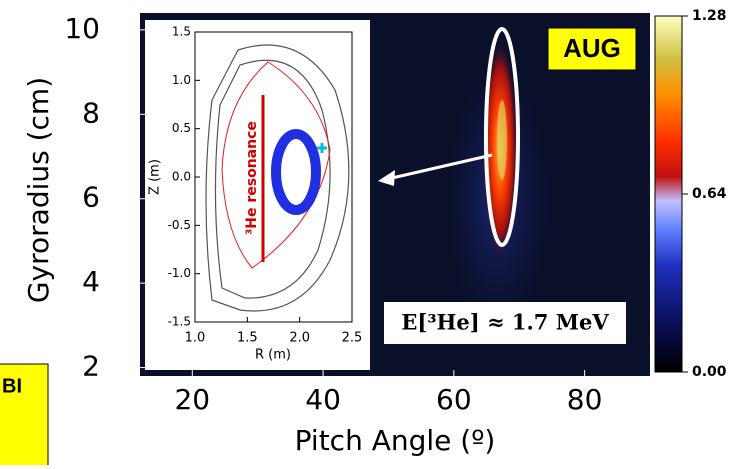  I want to click on aug-label: AUG, so click(592, 48).